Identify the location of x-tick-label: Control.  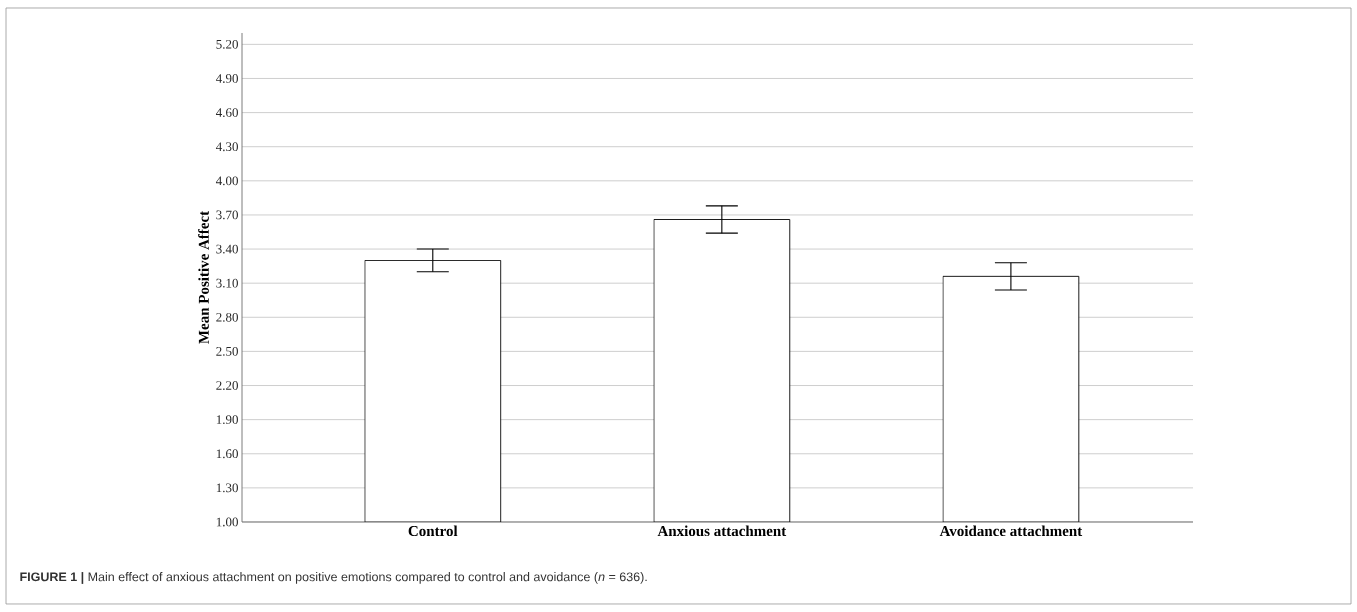
(433, 531).